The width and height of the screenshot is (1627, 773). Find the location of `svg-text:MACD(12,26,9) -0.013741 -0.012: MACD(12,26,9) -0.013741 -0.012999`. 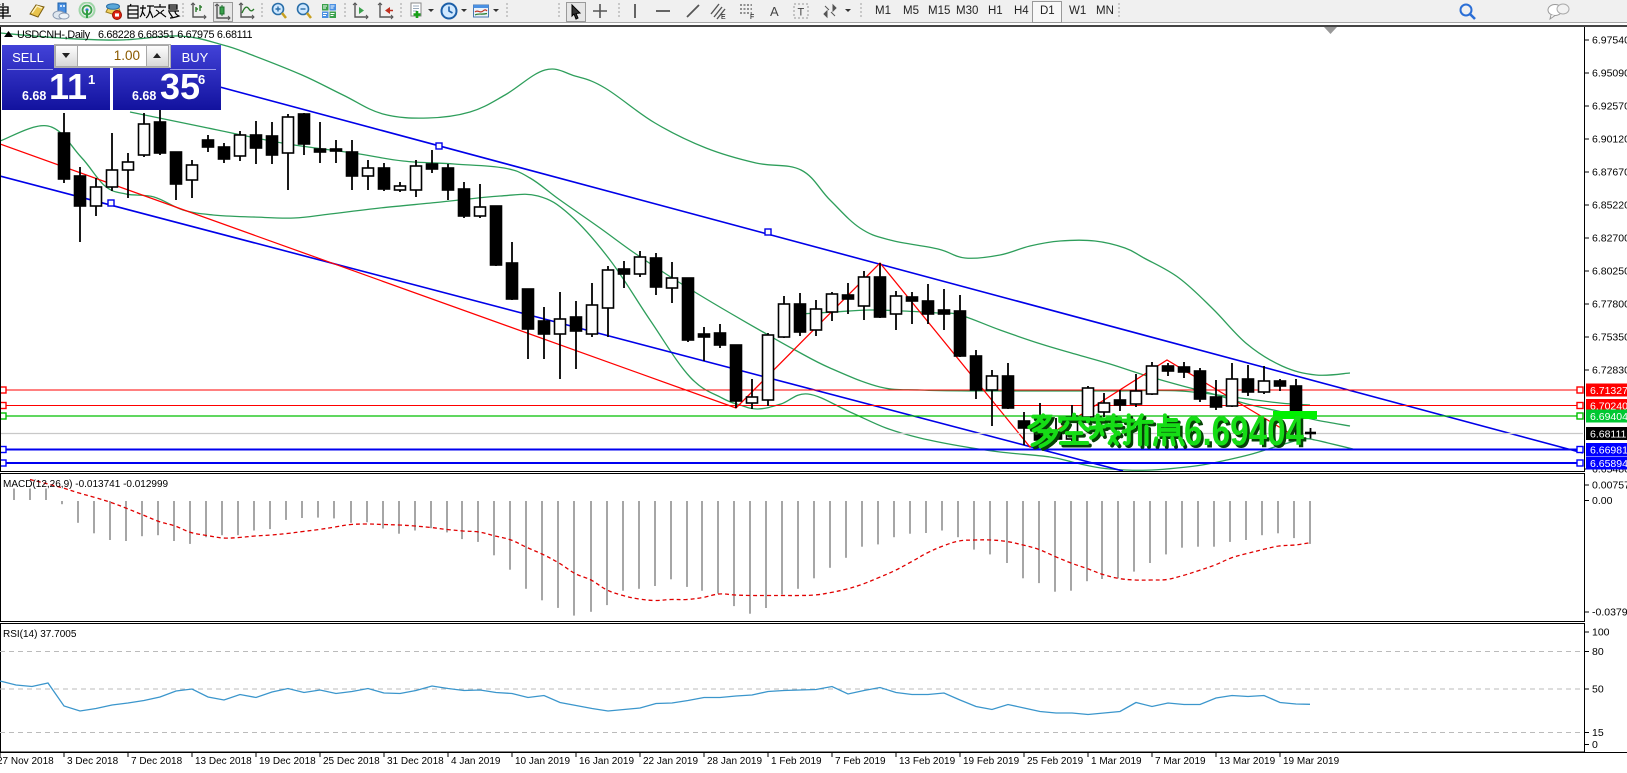

svg-text:MACD(12,26,9) -0.013741 -0.012: MACD(12,26,9) -0.013741 -0.012999 is located at coordinates (86, 484).